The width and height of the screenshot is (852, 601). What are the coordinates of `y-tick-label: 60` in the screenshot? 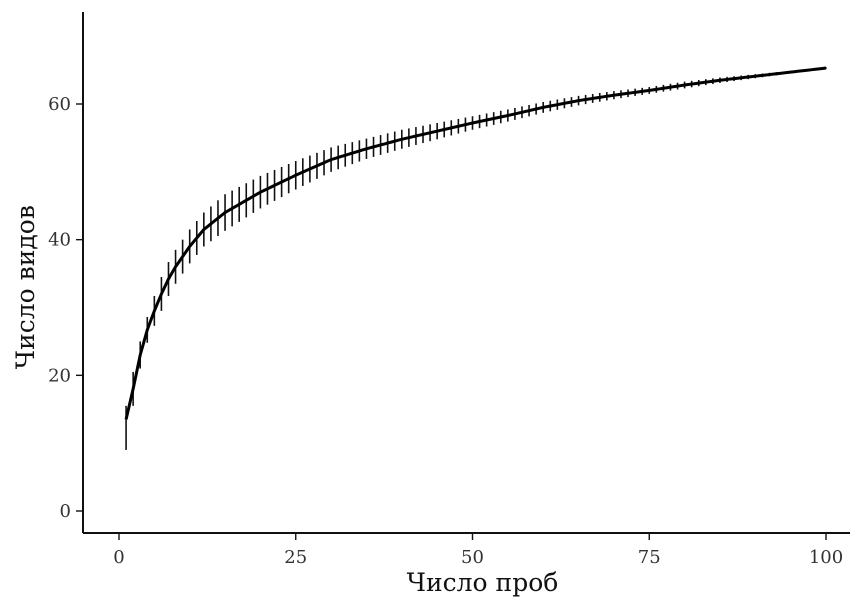 It's located at (59, 104).